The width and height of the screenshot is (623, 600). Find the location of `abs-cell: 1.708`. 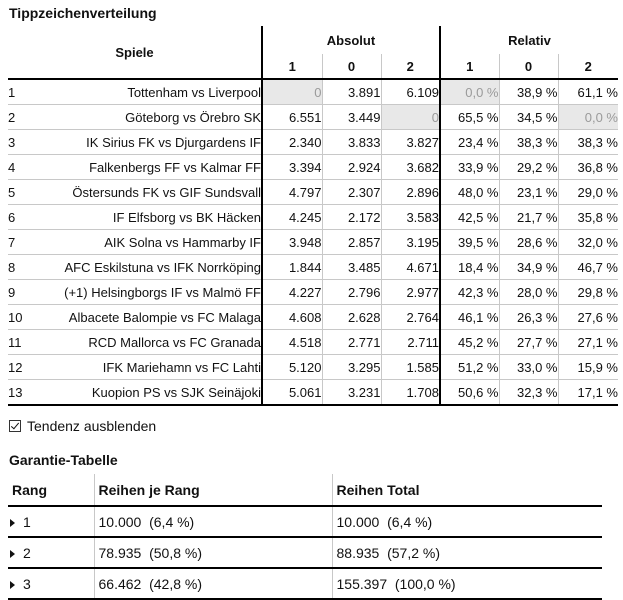

abs-cell: 1.708 is located at coordinates (410, 392).